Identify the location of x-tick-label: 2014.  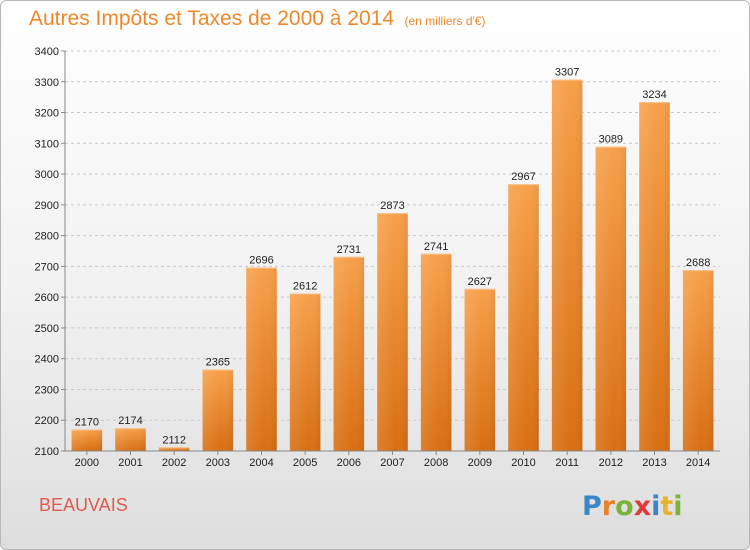
(698, 463).